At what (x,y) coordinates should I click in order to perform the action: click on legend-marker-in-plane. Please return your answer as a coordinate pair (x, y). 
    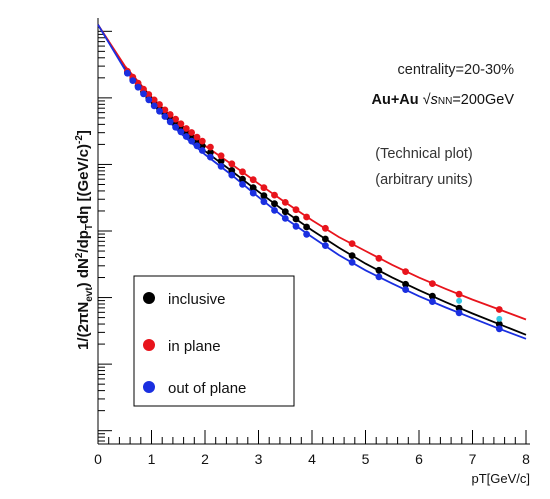
    Looking at the image, I should click on (149, 345).